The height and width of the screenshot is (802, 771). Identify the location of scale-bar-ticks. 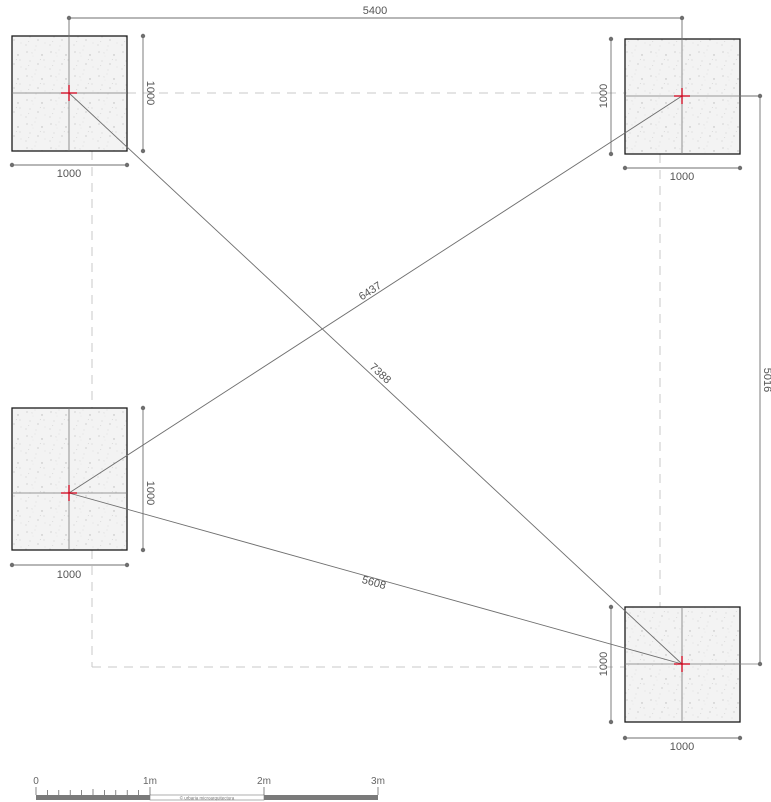
(207, 791).